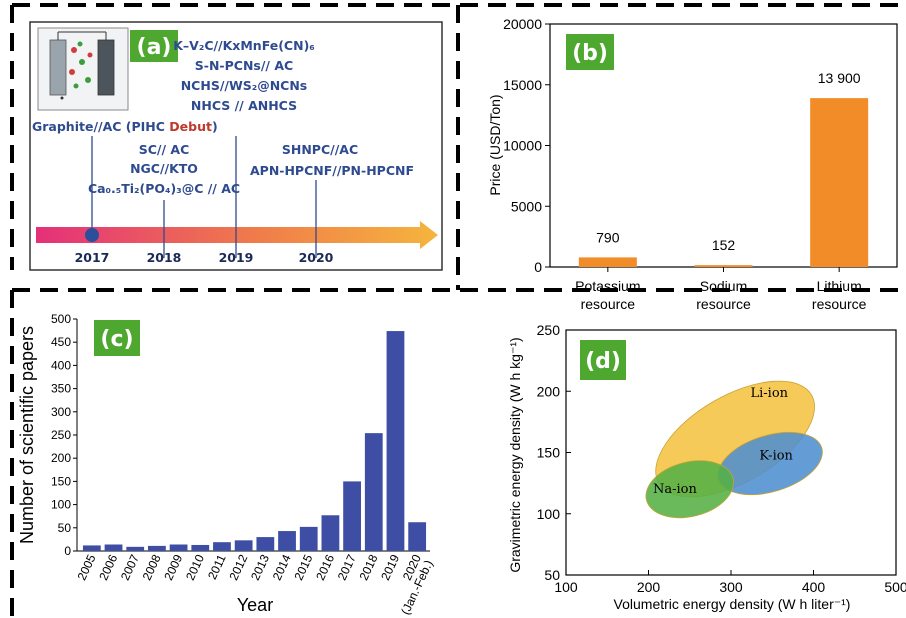 Image resolution: width=906 pixels, height=618 pixels. What do you see at coordinates (549, 514) in the screenshot?
I see `panel-d-ytick-label: 100` at bounding box center [549, 514].